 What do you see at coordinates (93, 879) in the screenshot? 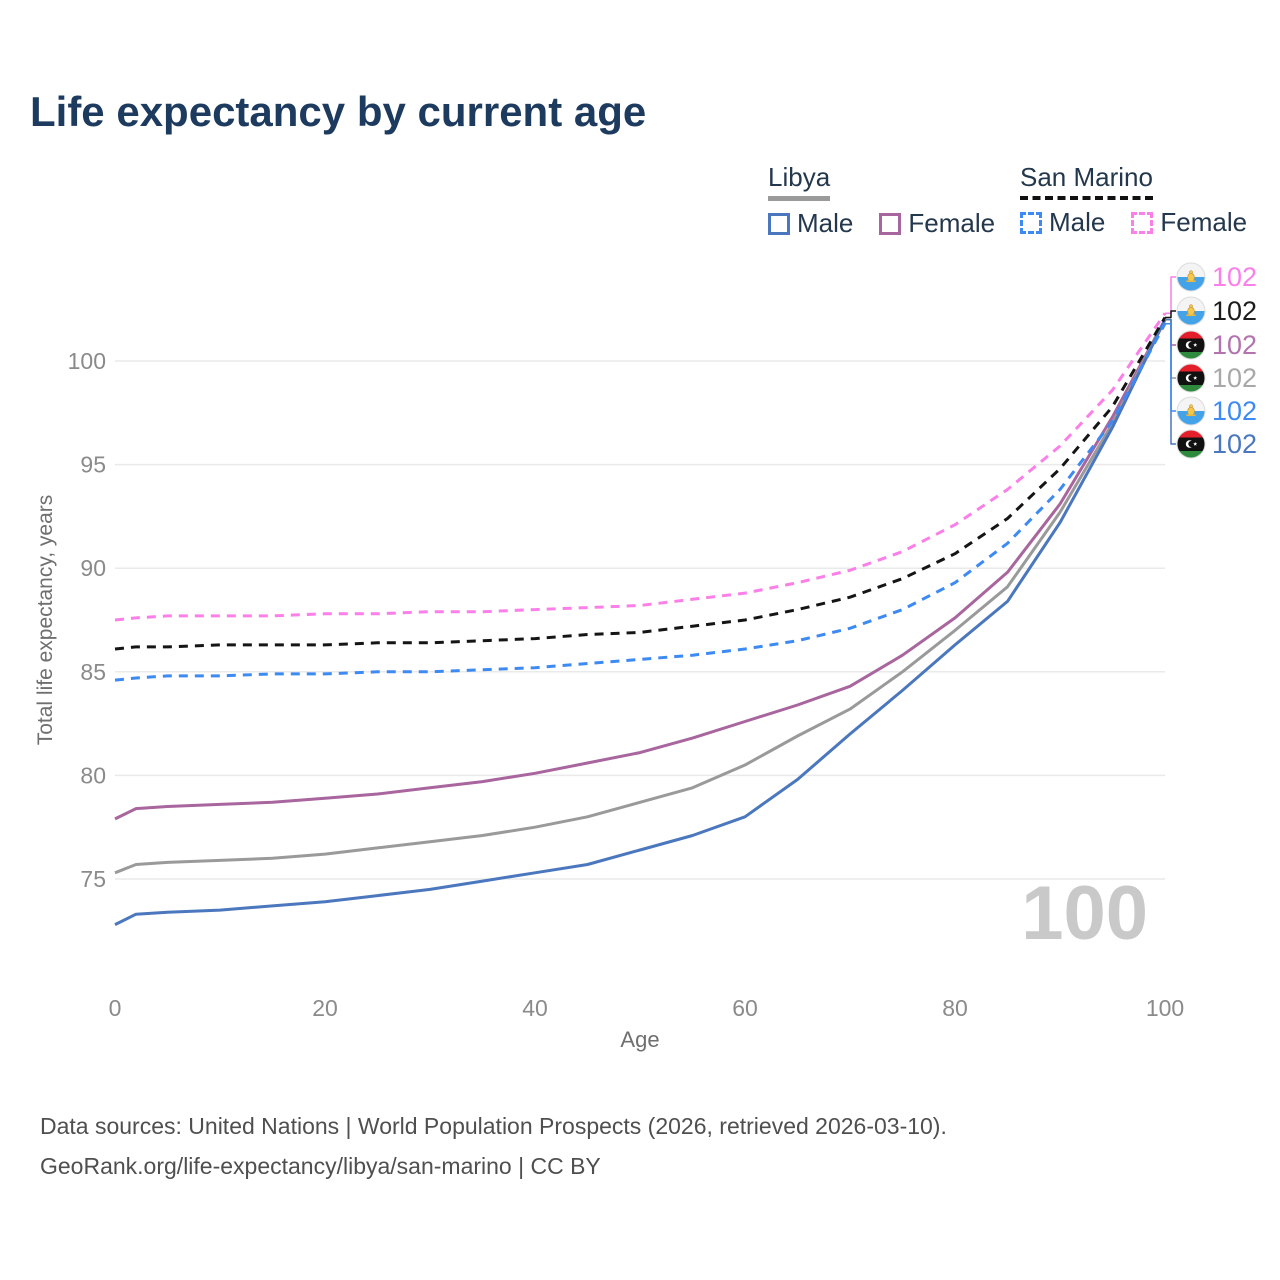
I see `y-tick-label-75: 75` at bounding box center [93, 879].